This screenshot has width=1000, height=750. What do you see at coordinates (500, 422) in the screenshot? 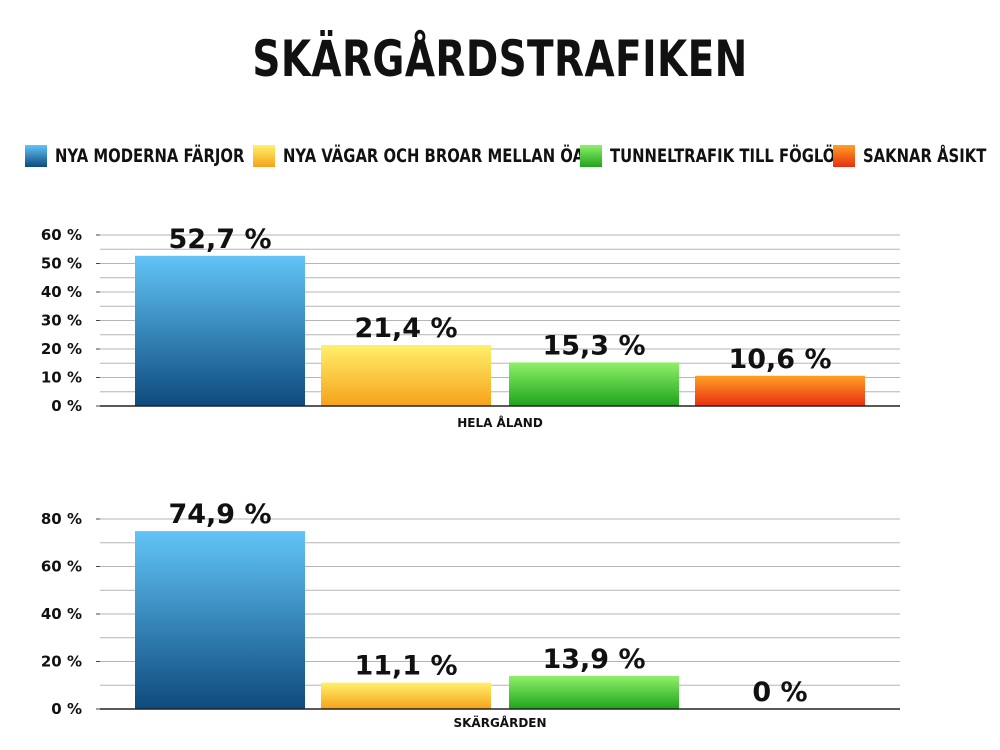
I see `x-axis-label: HELA ÅLAND` at bounding box center [500, 422].